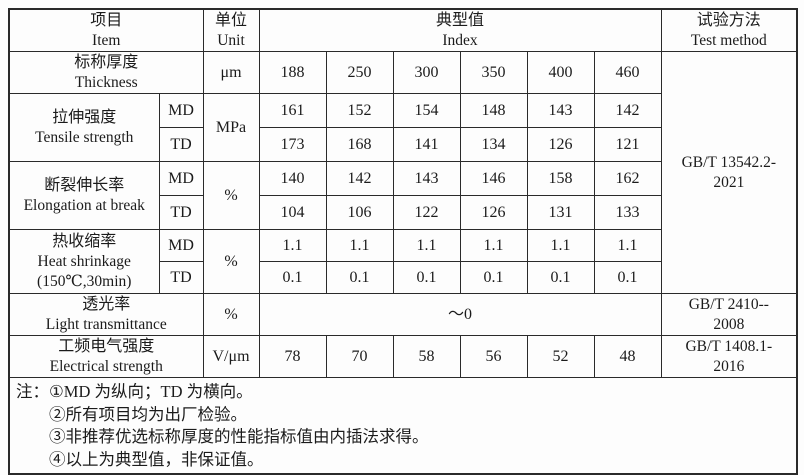 The width and height of the screenshot is (804, 475). Describe the element at coordinates (627, 357) in the screenshot. I see `electrical-value: 48` at that location.